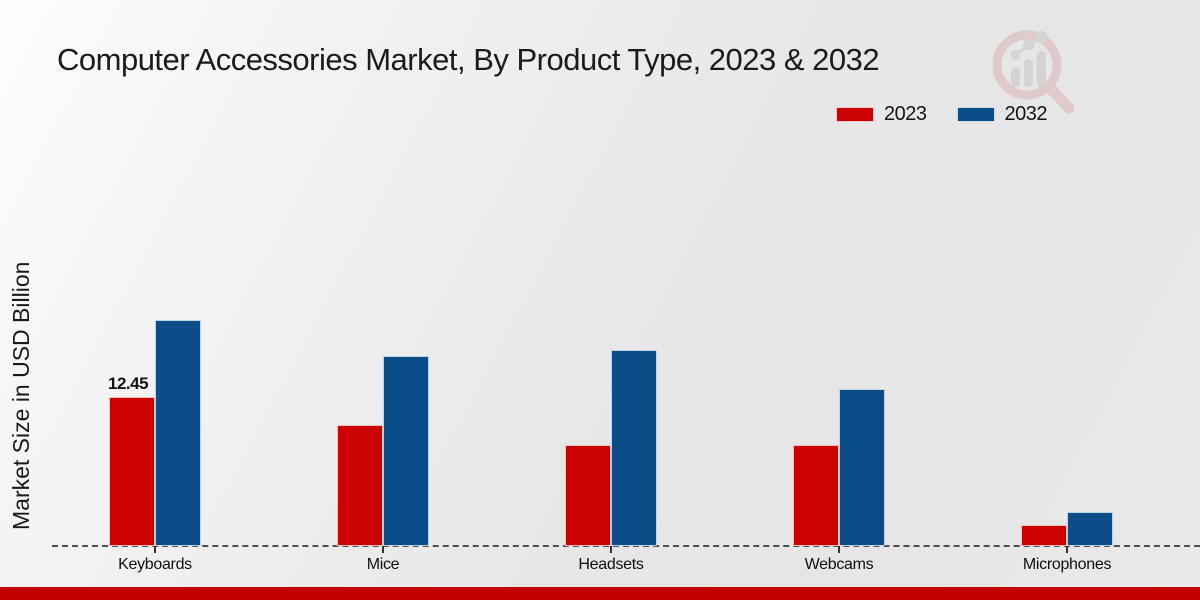 This screenshot has height=600, width=1200. Describe the element at coordinates (600, 593) in the screenshot. I see `footer-stripe` at that location.